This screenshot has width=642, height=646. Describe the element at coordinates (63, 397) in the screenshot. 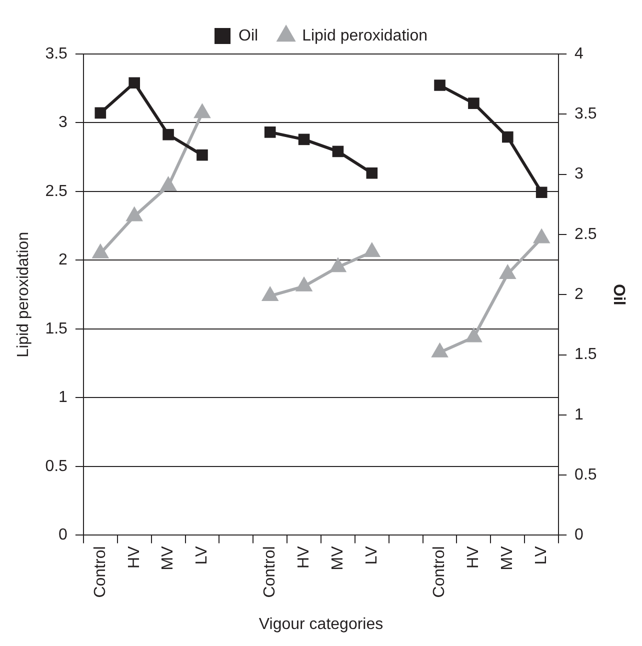

I see `y-tick-label: 1` at that location.